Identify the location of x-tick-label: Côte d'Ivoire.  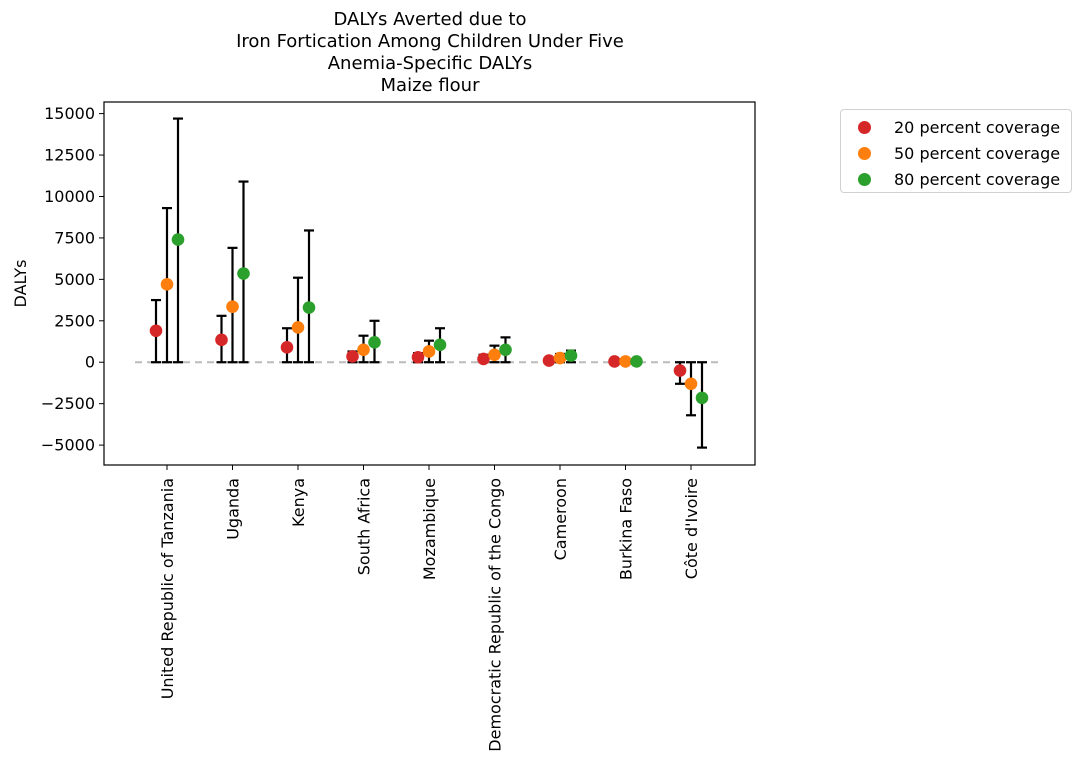
(691, 528).